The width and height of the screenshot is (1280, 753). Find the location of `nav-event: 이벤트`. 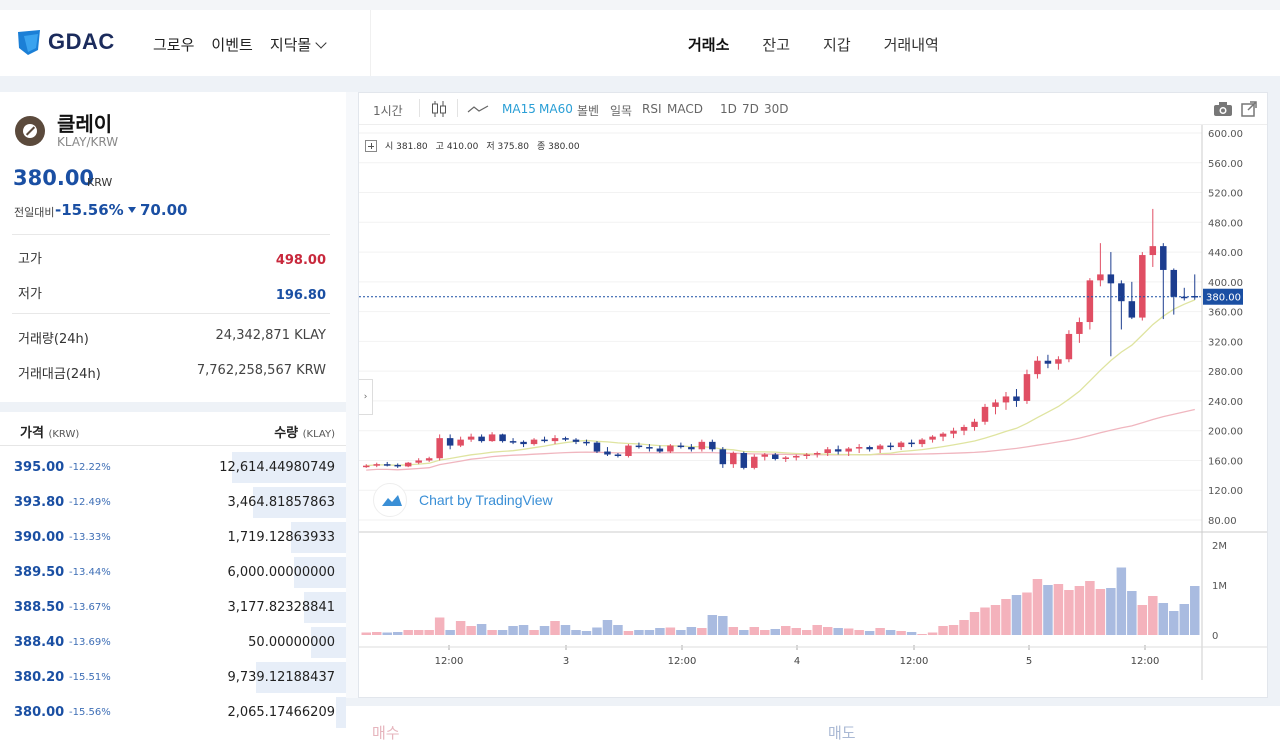

nav-event: 이벤트 is located at coordinates (232, 45).